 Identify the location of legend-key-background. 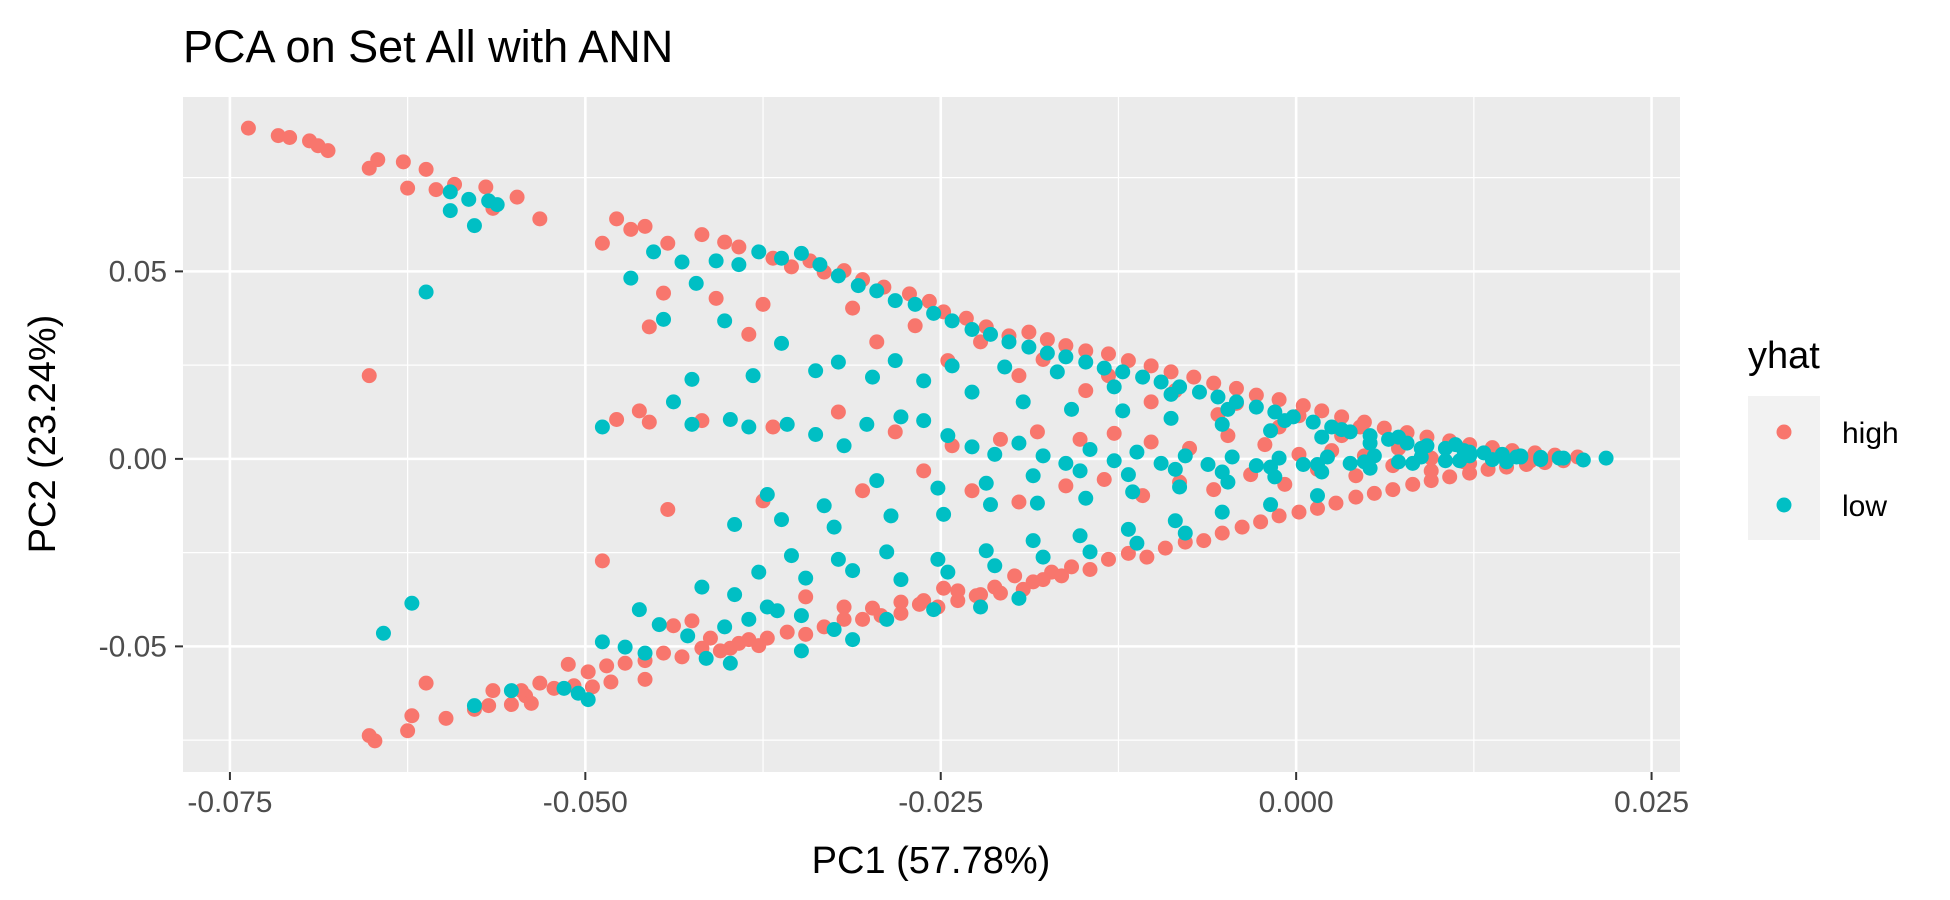
(1784, 468).